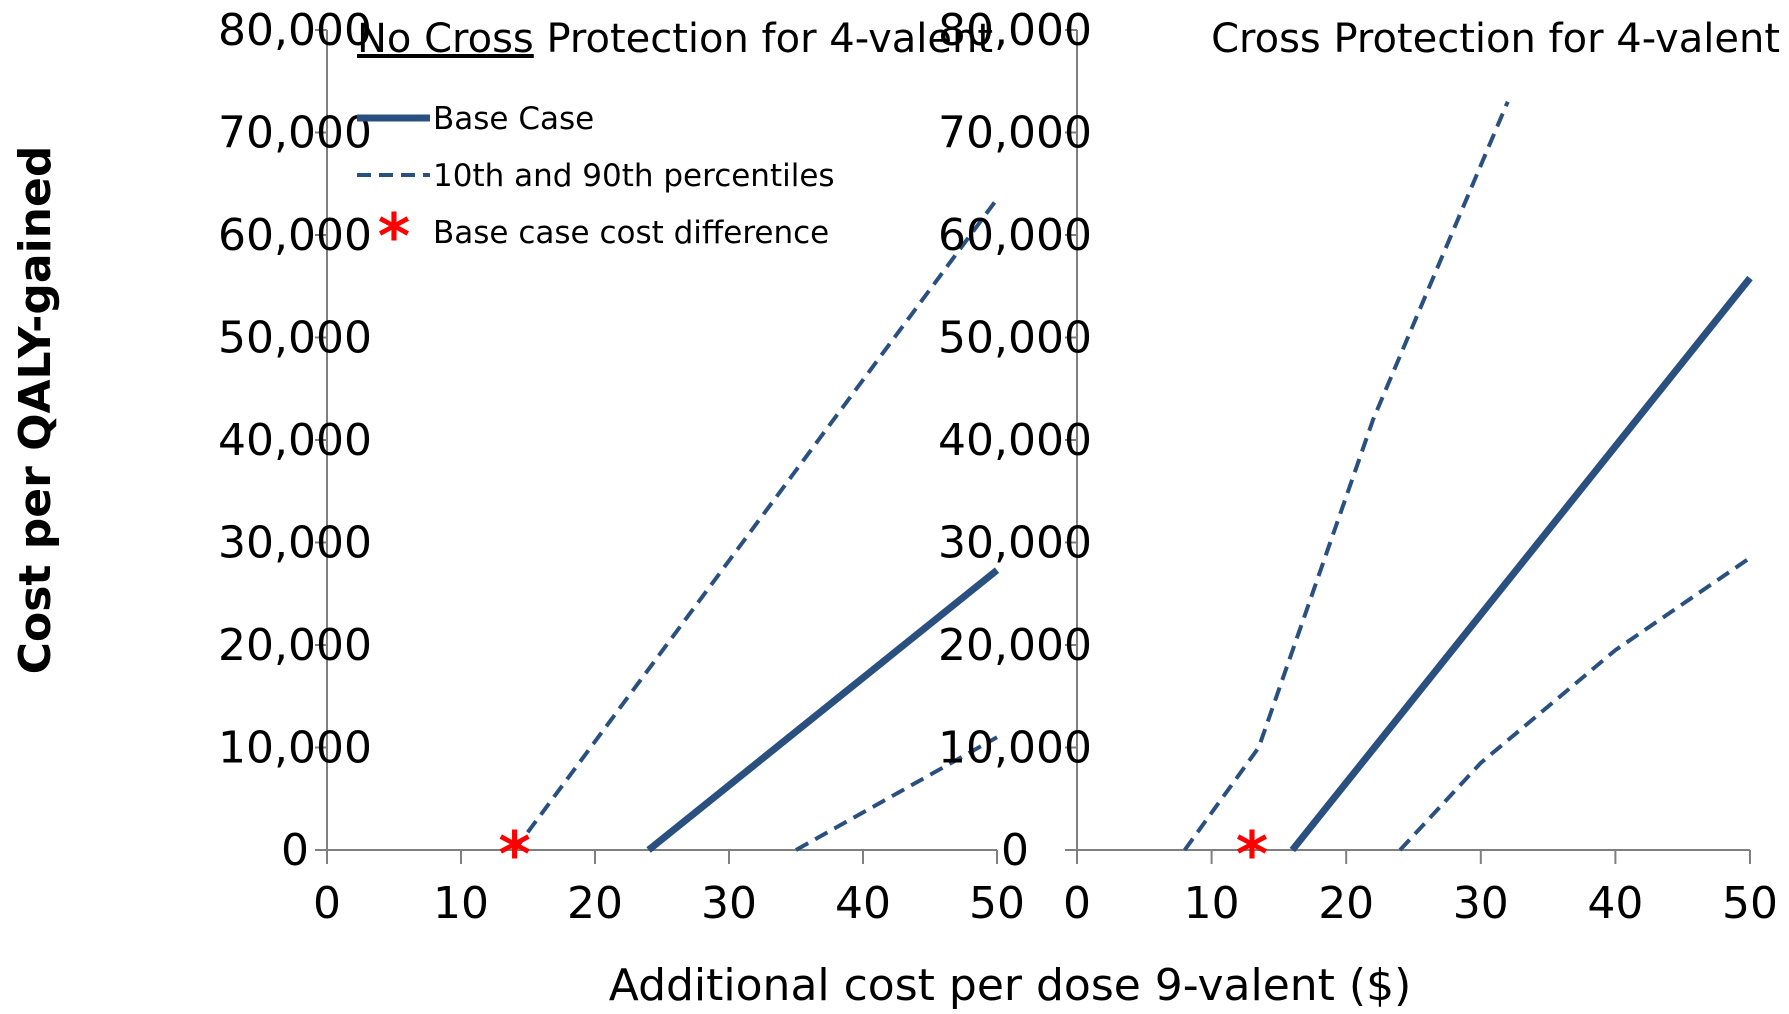 The width and height of the screenshot is (1789, 1014). I want to click on legend-label: Base Case, so click(513, 119).